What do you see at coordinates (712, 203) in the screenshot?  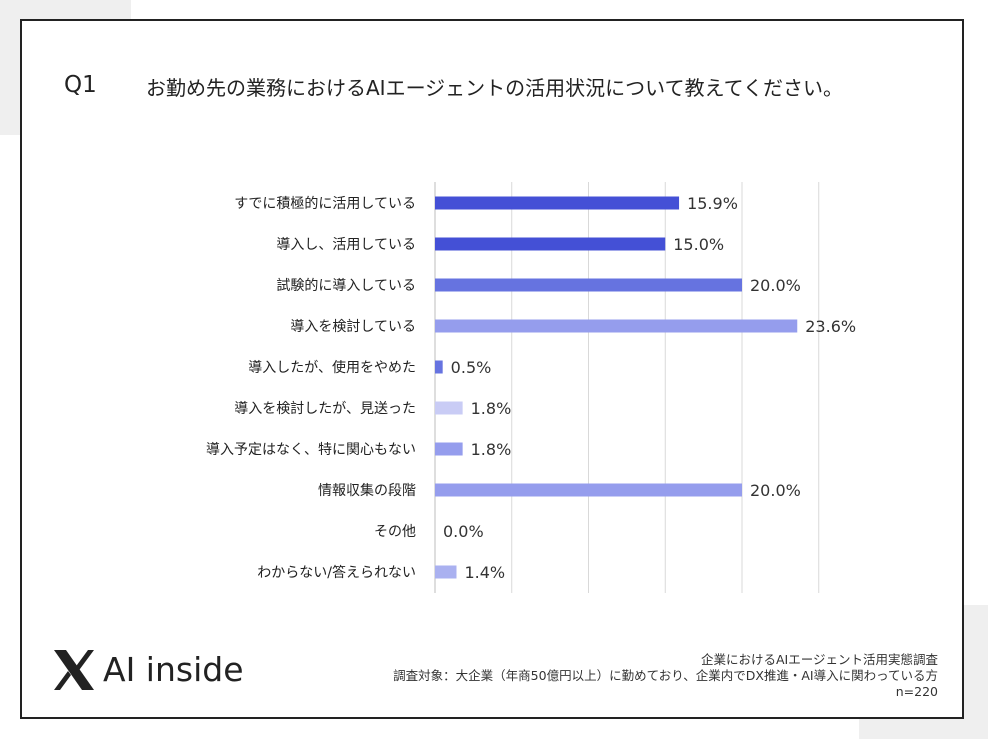 I see `value-label: 15.9%` at bounding box center [712, 203].